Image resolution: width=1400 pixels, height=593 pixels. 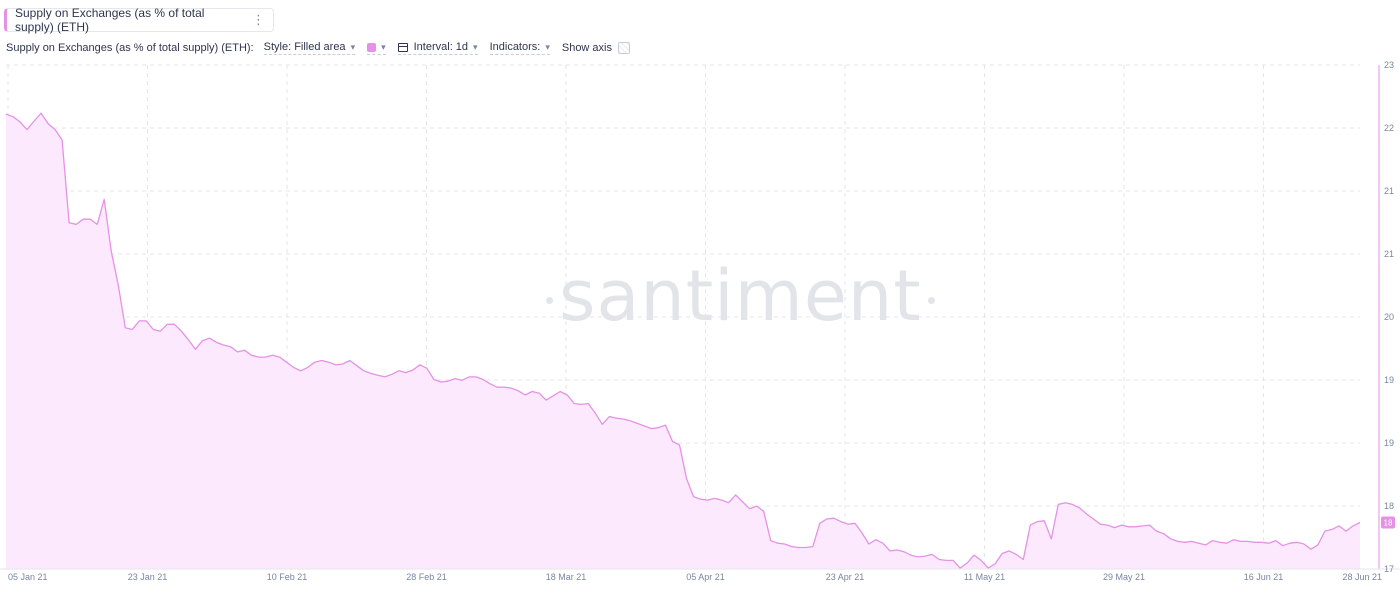 I want to click on indicators-dropdown-label: Indicators:, so click(x=515, y=47).